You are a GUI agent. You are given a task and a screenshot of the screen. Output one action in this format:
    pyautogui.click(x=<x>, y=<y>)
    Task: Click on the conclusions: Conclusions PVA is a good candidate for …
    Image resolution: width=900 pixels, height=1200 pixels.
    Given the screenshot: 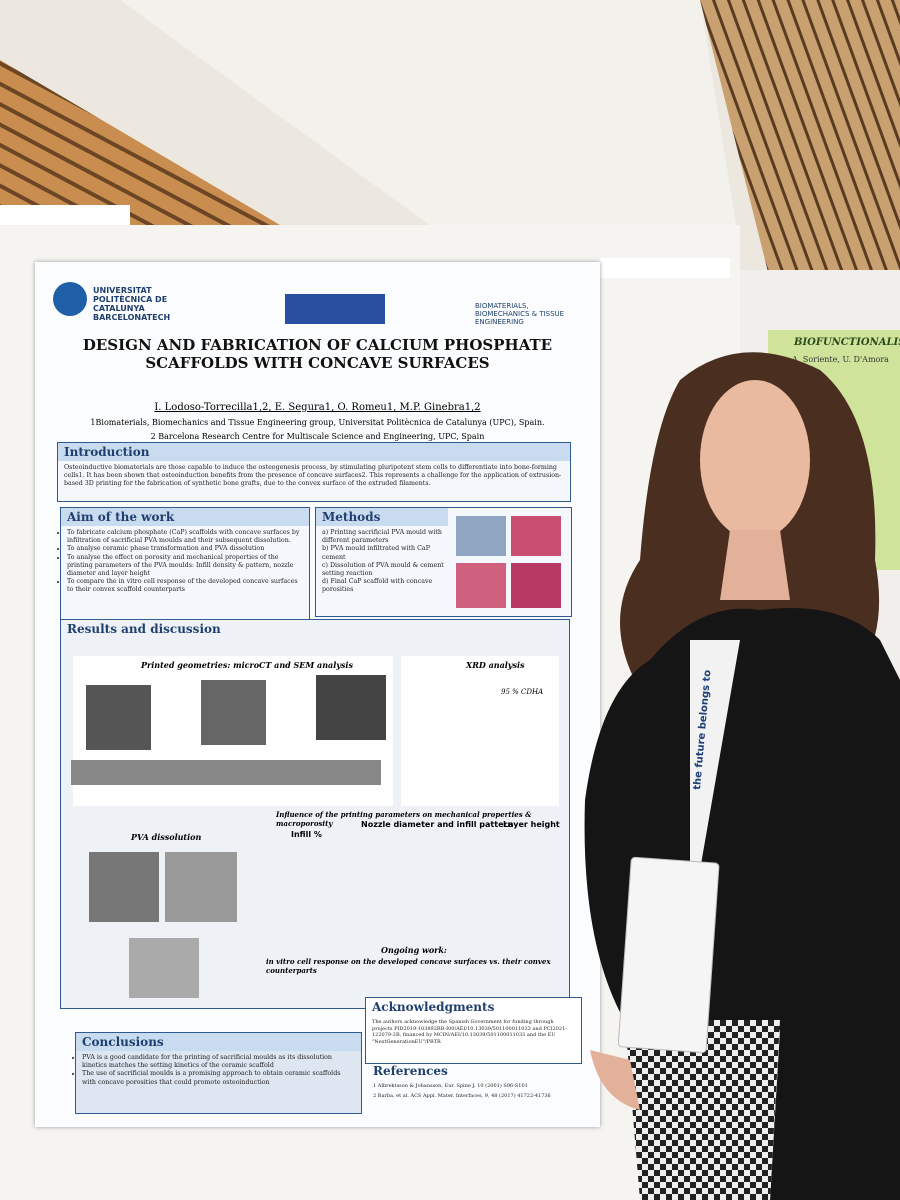 What is the action you would take?
    pyautogui.click(x=218, y=1073)
    